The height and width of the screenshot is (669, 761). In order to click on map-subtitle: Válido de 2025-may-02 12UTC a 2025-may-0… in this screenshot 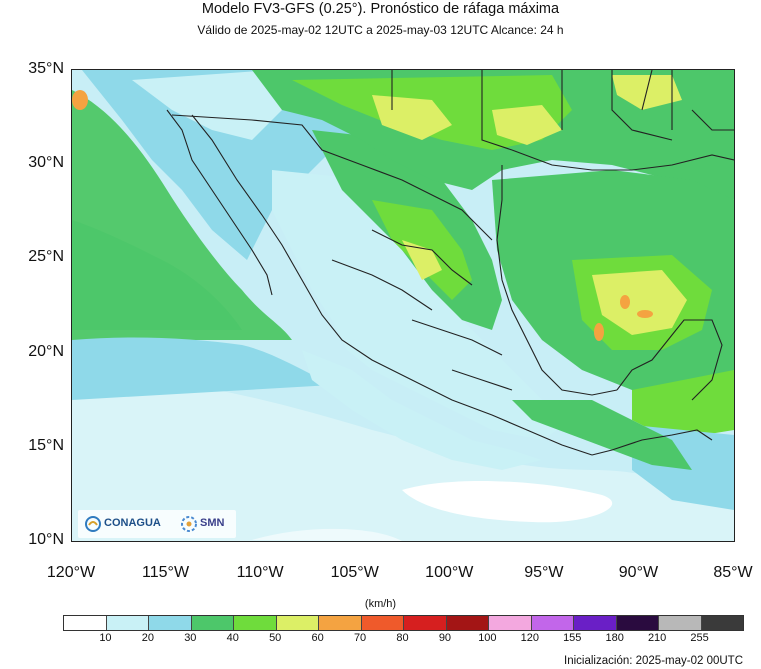, I will do `click(380, 30)`.